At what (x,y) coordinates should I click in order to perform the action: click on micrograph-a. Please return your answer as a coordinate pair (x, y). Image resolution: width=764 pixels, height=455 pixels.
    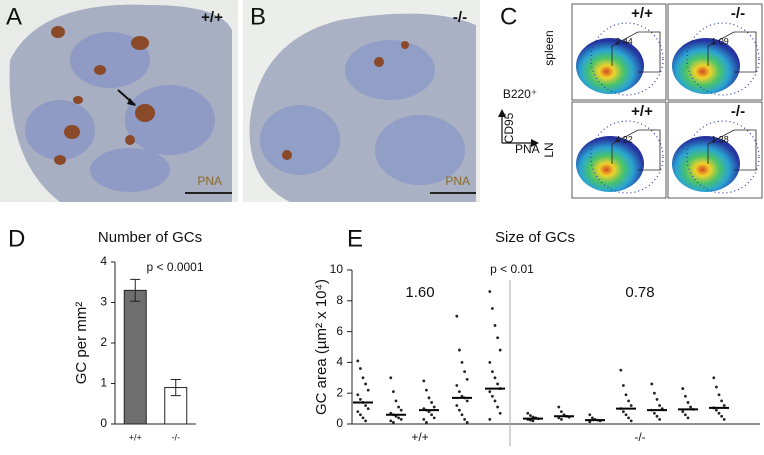
    Looking at the image, I should click on (119, 101).